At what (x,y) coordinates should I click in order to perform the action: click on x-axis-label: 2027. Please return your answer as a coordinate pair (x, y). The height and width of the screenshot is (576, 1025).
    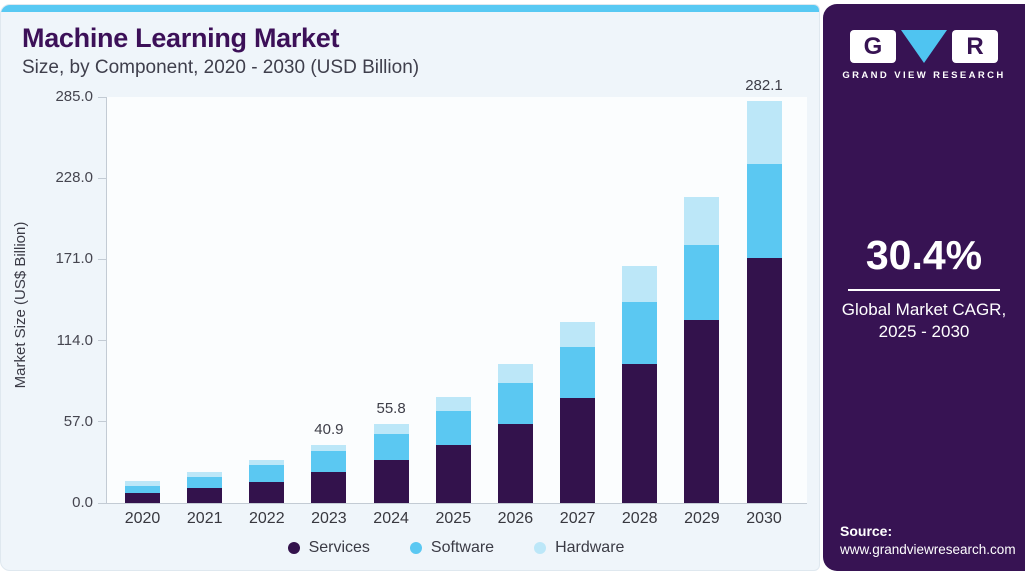
    Looking at the image, I should click on (577, 518).